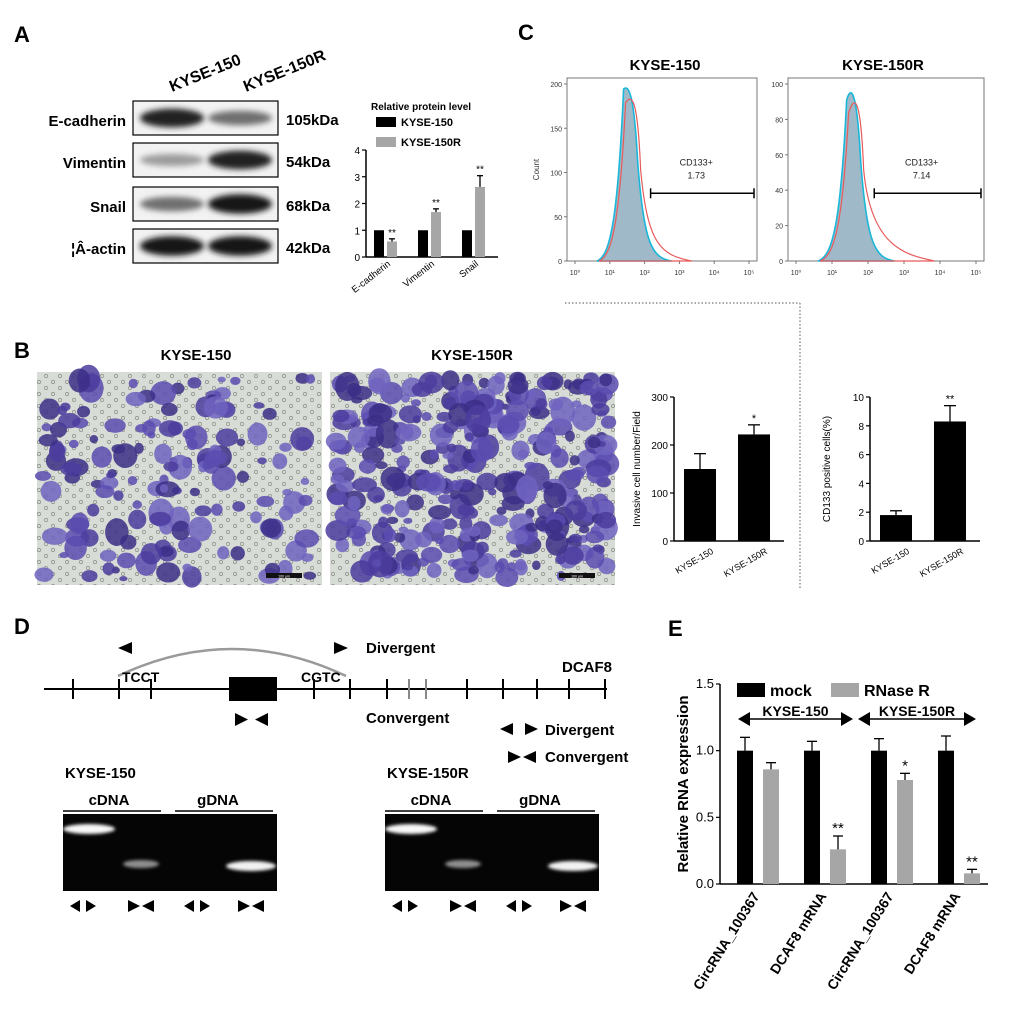 Image resolution: width=1020 pixels, height=1025 pixels. Describe the element at coordinates (470, 906) in the screenshot. I see `convergent-primer-right-icon` at that location.